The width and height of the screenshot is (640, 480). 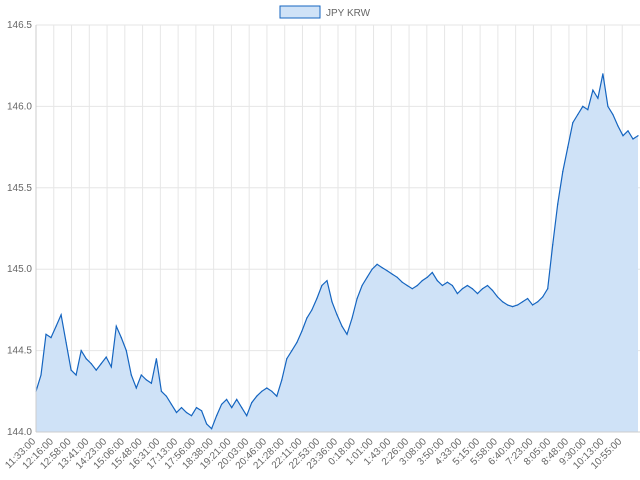 I want to click on y-tick-label: 146.0, so click(x=19, y=106).